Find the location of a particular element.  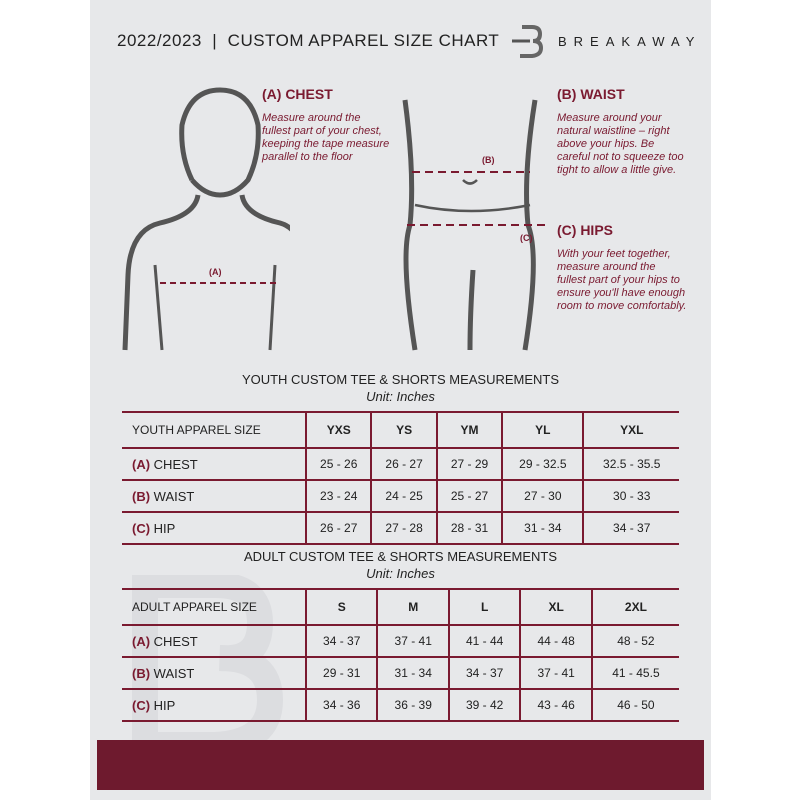

adult-table-title: ADULT CUSTOM TEE & SHORTS MEASUREMENTS is located at coordinates (400, 556).